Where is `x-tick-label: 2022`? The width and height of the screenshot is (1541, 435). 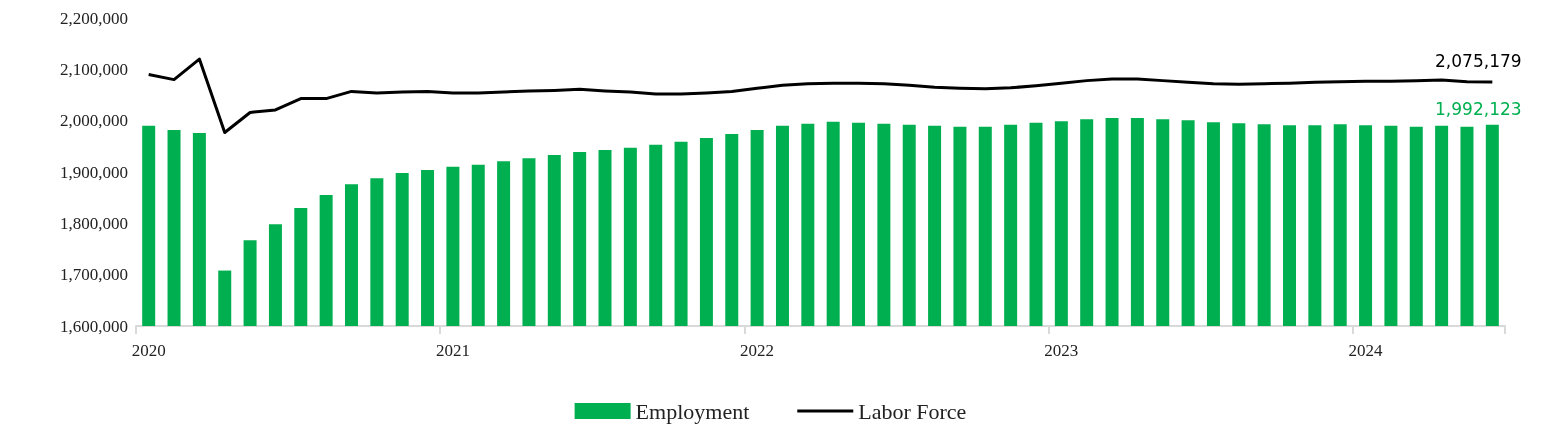
x-tick-label: 2022 is located at coordinates (757, 350).